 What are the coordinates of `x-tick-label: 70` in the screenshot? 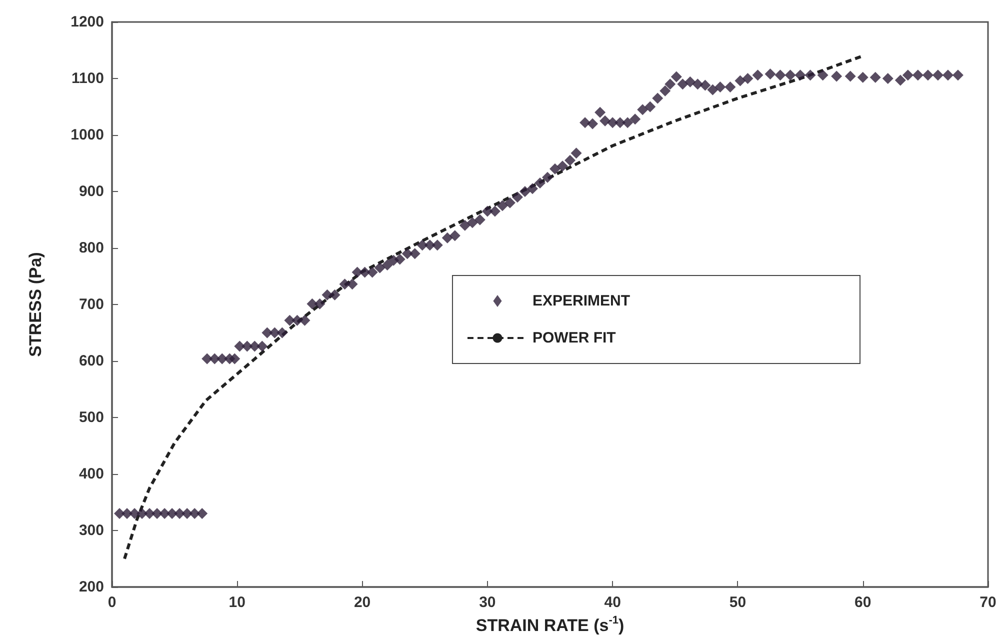 It's located at (988, 602).